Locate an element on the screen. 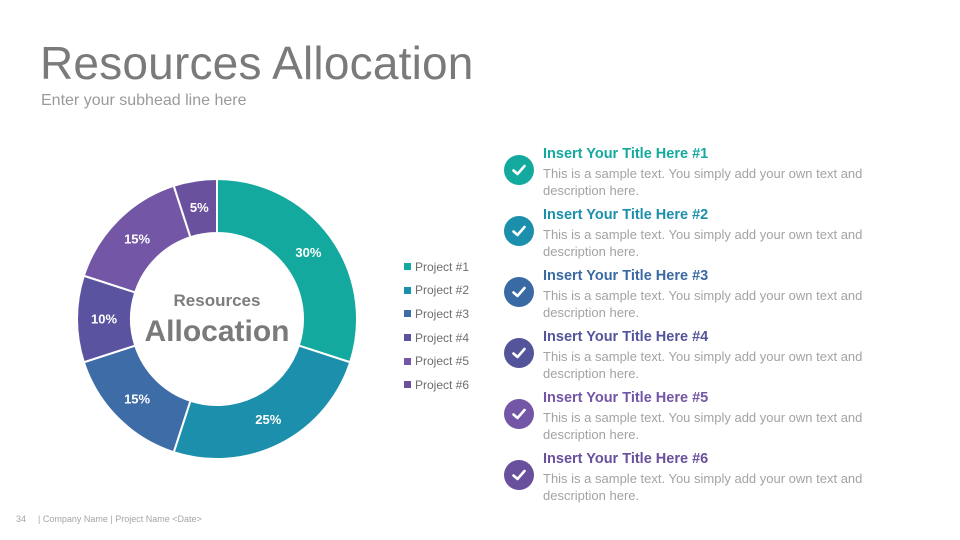  legend-item: Project #5 is located at coordinates (436, 361).